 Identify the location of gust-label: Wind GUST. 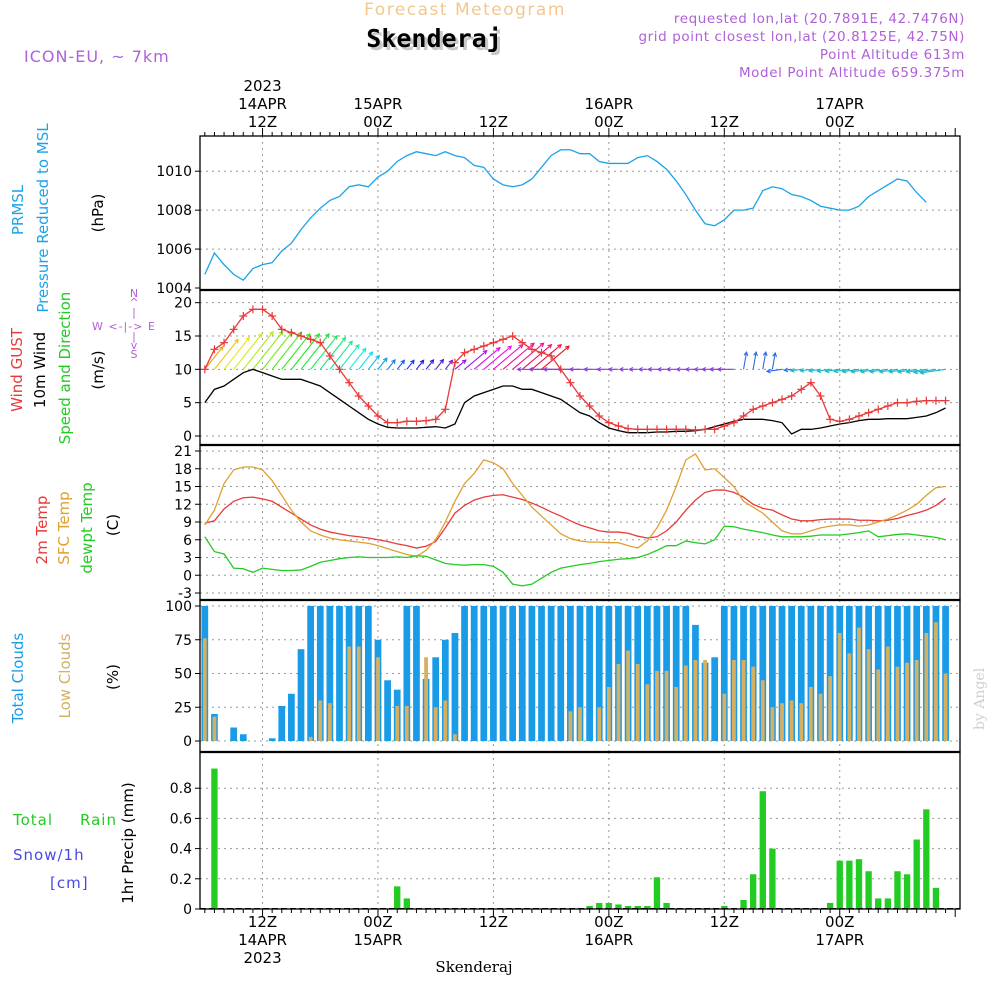
(17, 369).